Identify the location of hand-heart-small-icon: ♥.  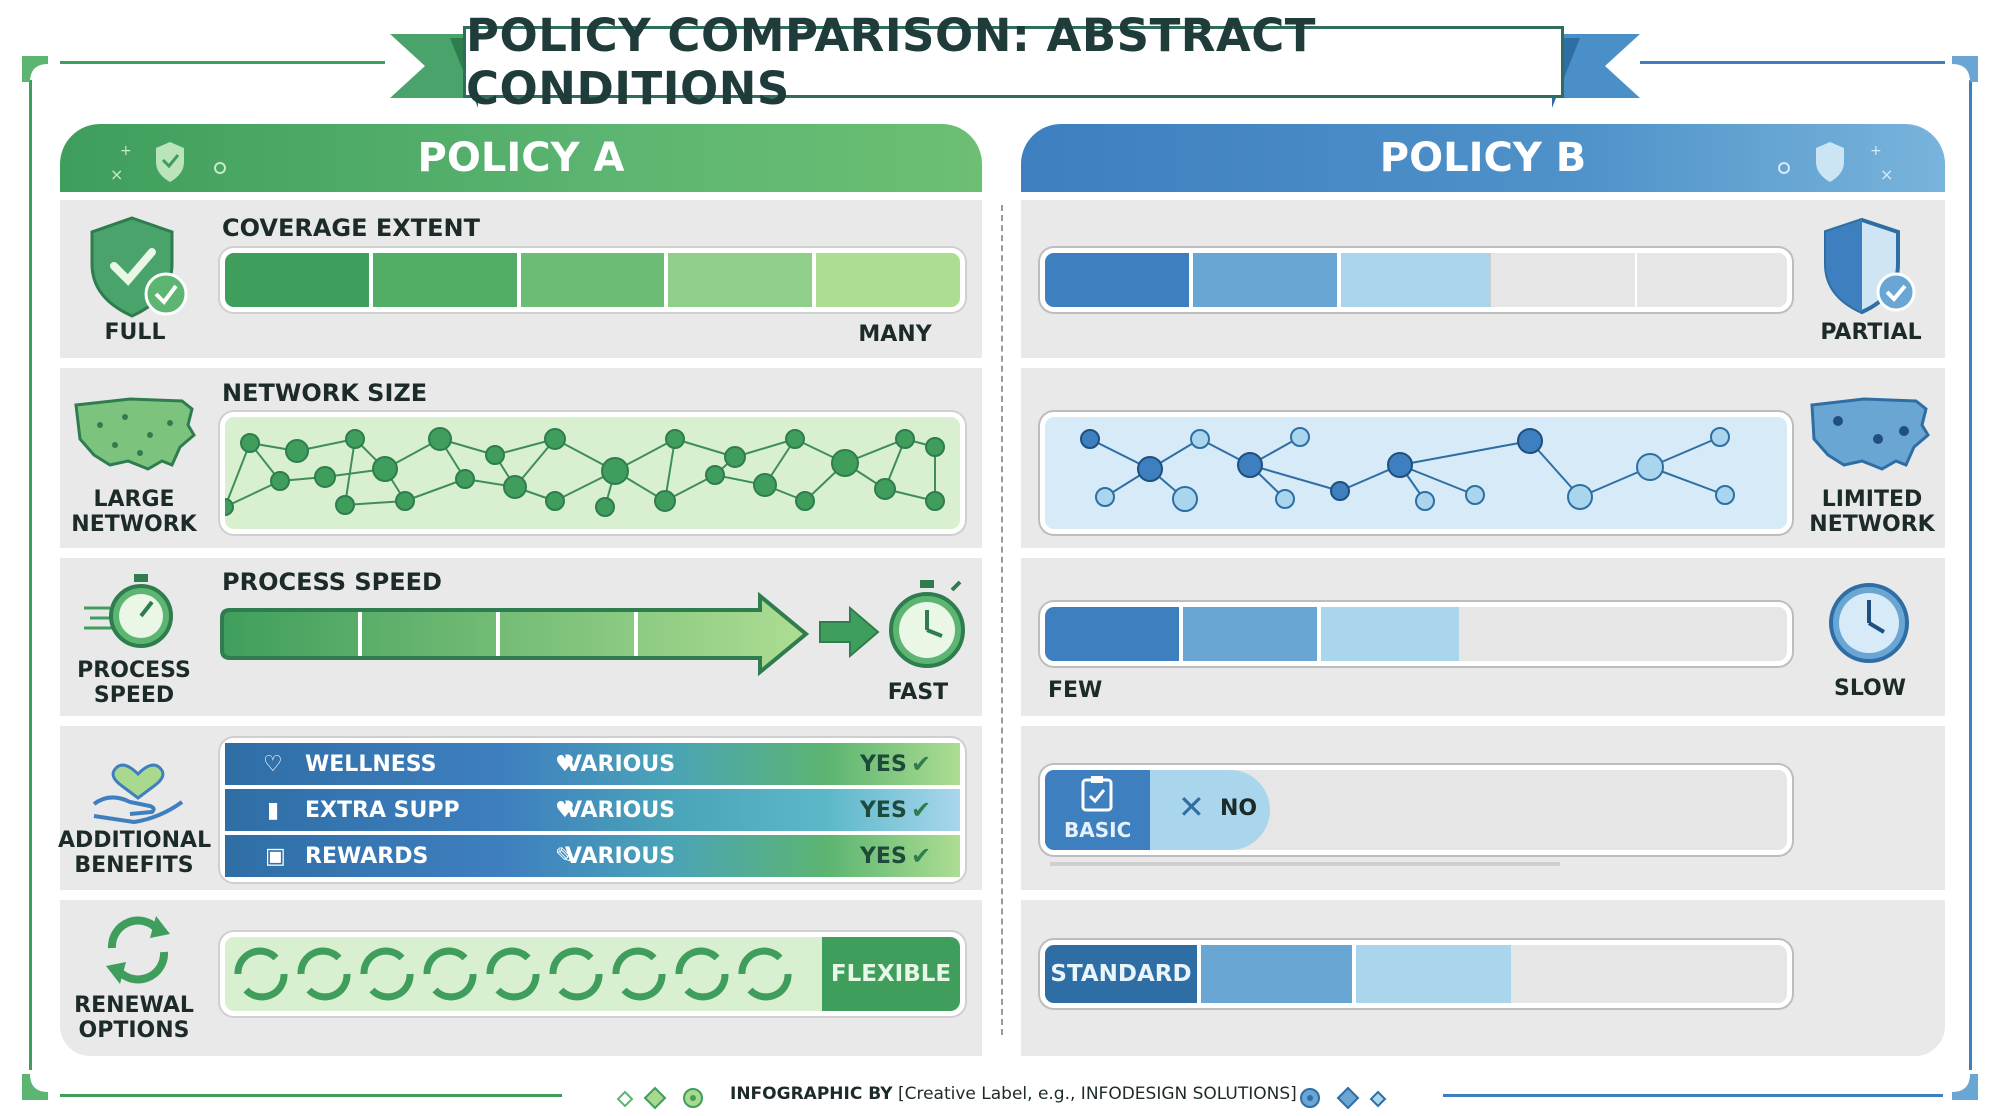
(565, 764).